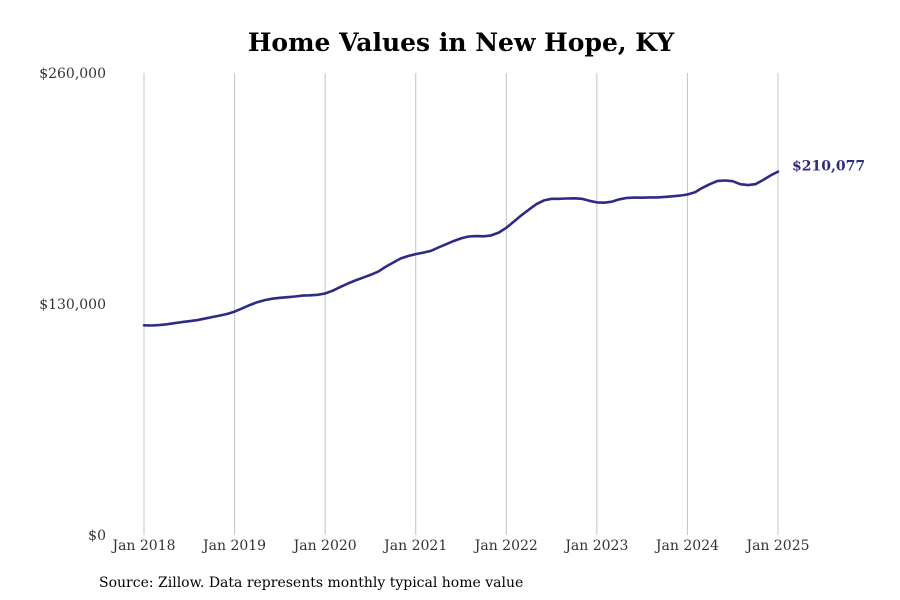 Image resolution: width=900 pixels, height=600 pixels. I want to click on y-axis-tick-labels: $0 $130,000 $260,000, so click(72, 305).